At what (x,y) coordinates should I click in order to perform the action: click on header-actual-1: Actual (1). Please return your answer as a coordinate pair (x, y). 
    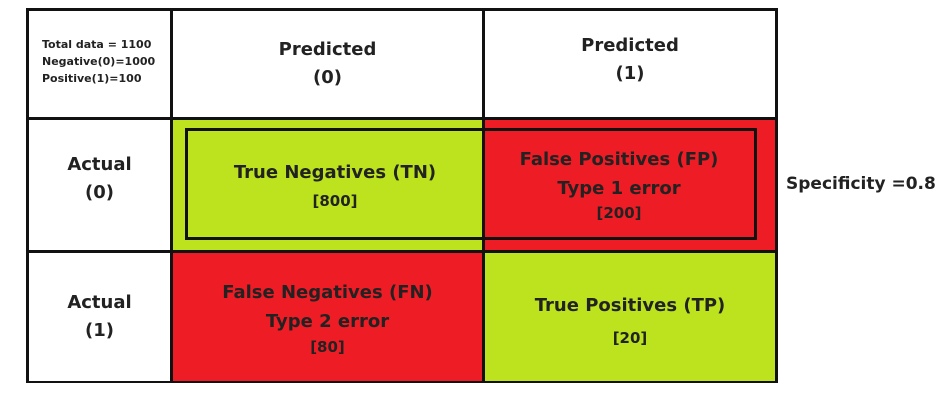
    Looking at the image, I should click on (99, 317).